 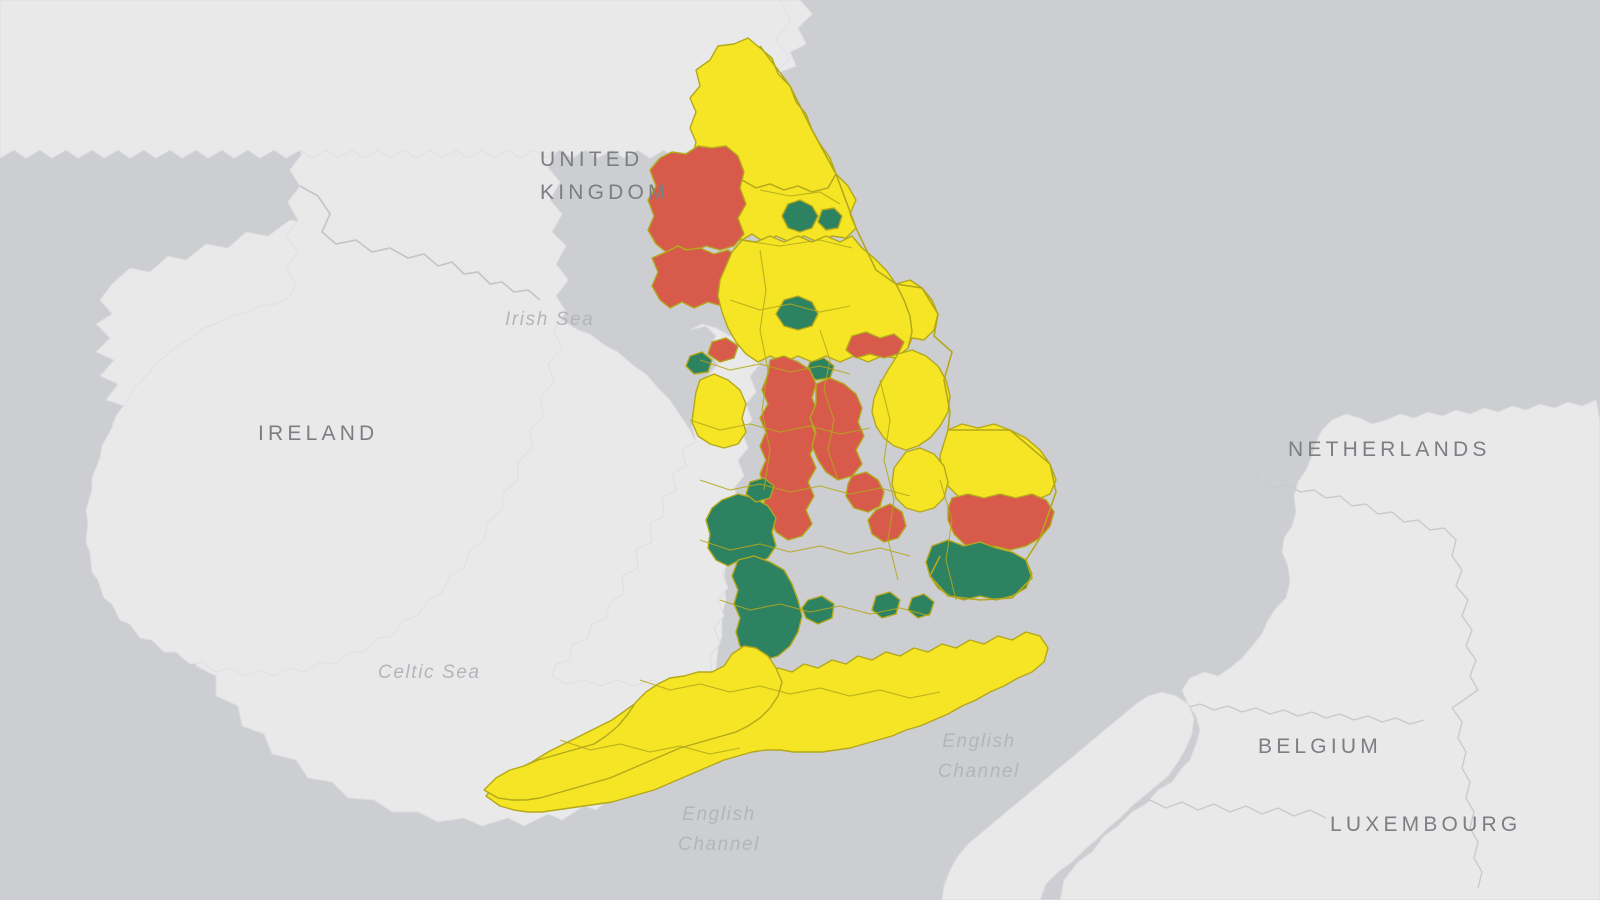 I want to click on scotland-landmass-main, so click(x=395, y=79).